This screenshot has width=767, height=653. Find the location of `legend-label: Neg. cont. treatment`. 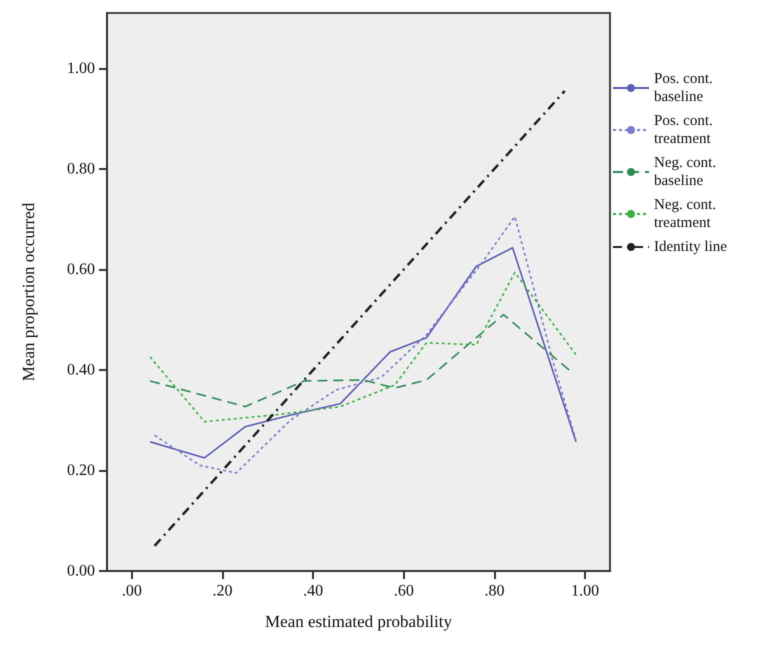

legend-label: Neg. cont. treatment is located at coordinates (687, 214).